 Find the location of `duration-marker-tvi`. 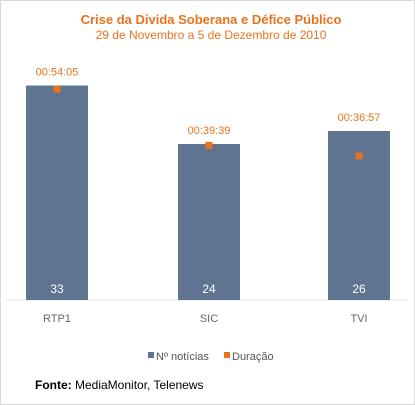

duration-marker-tvi is located at coordinates (359, 156).